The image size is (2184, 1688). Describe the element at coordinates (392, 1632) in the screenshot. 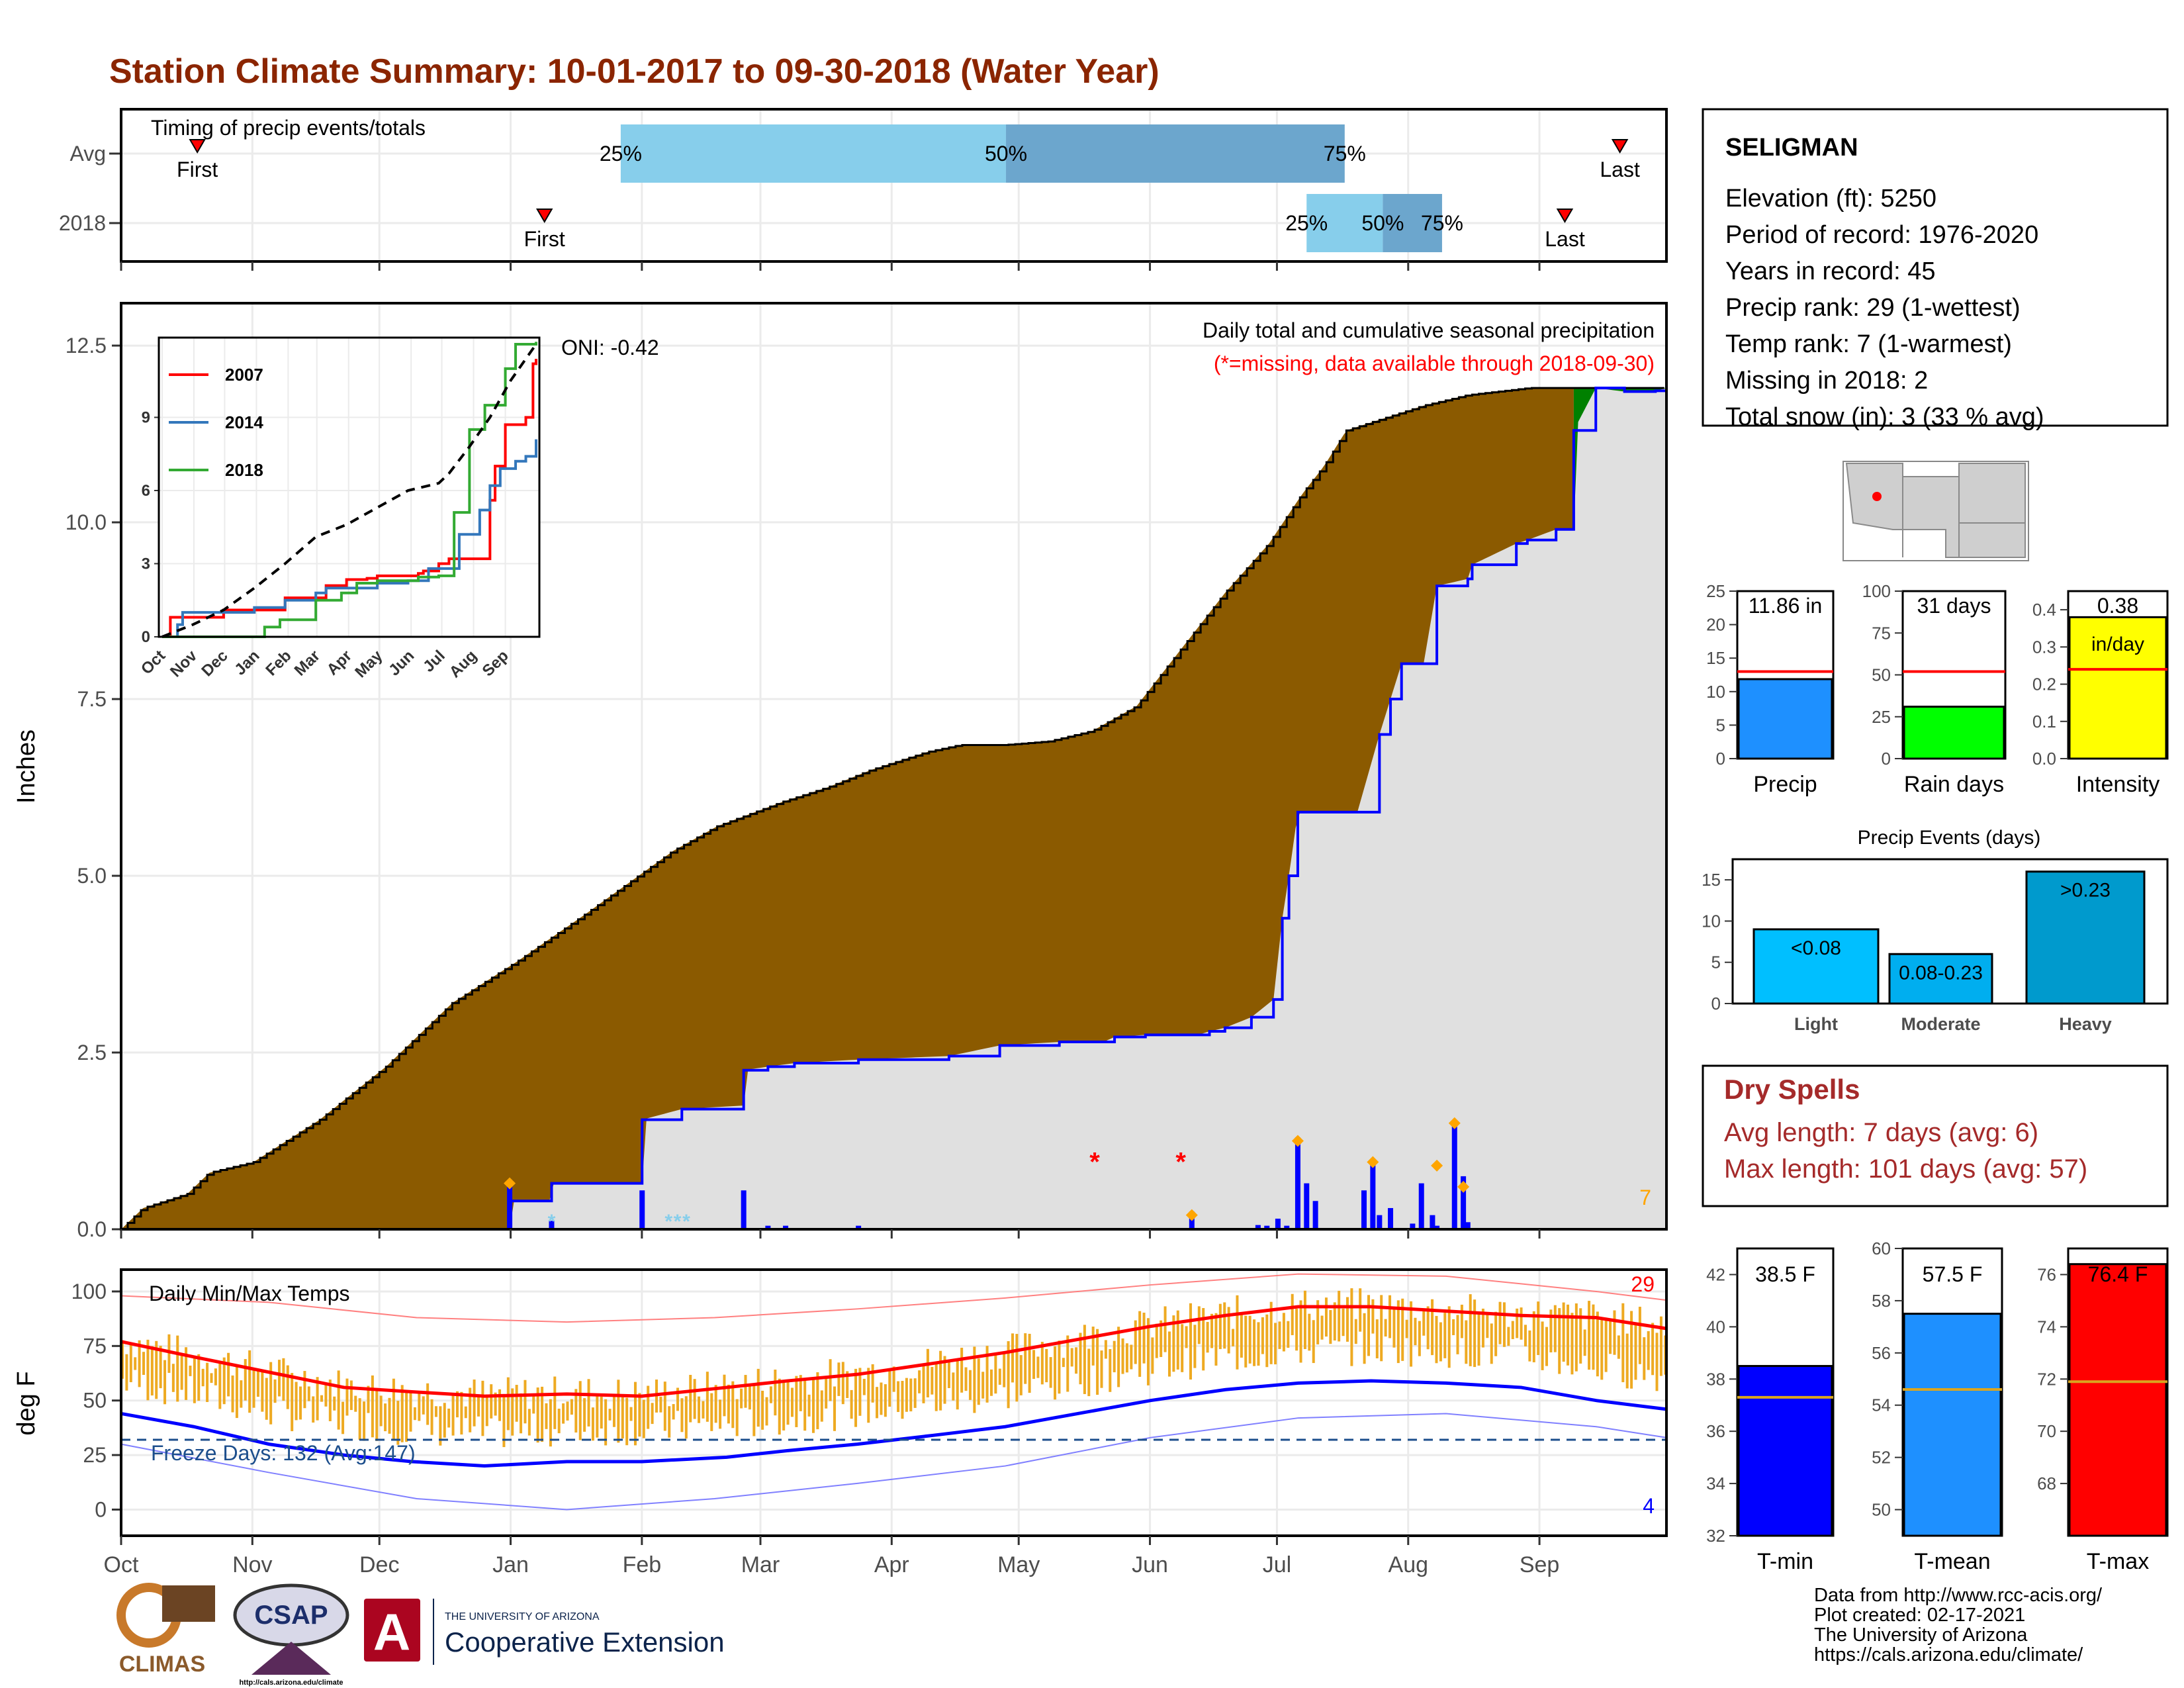

I see `ua-logo-letter: A` at that location.